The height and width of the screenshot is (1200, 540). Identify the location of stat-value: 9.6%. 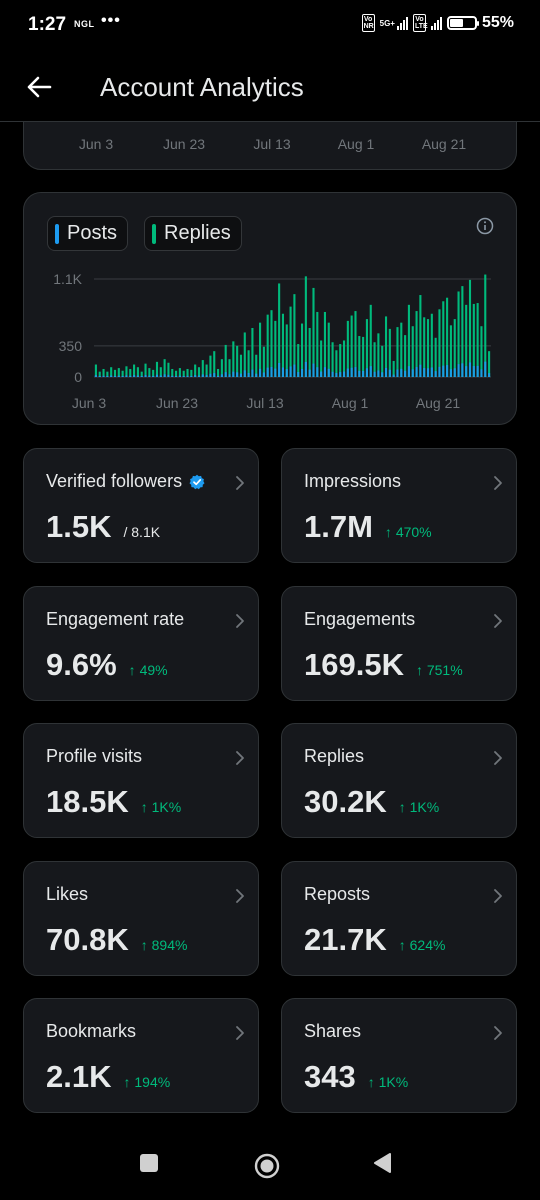
(81, 664).